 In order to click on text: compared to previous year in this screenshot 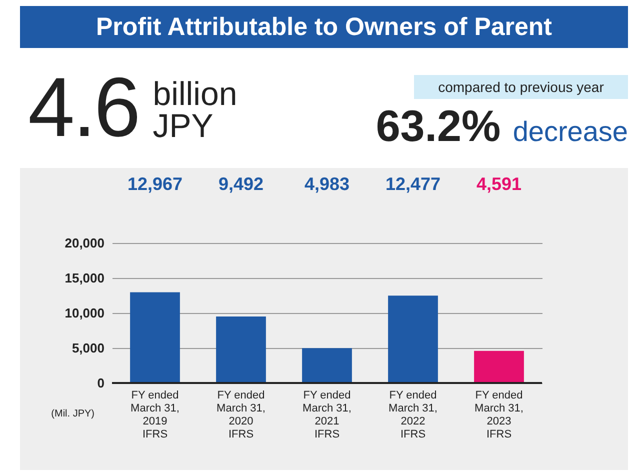, I will do `click(521, 87)`.